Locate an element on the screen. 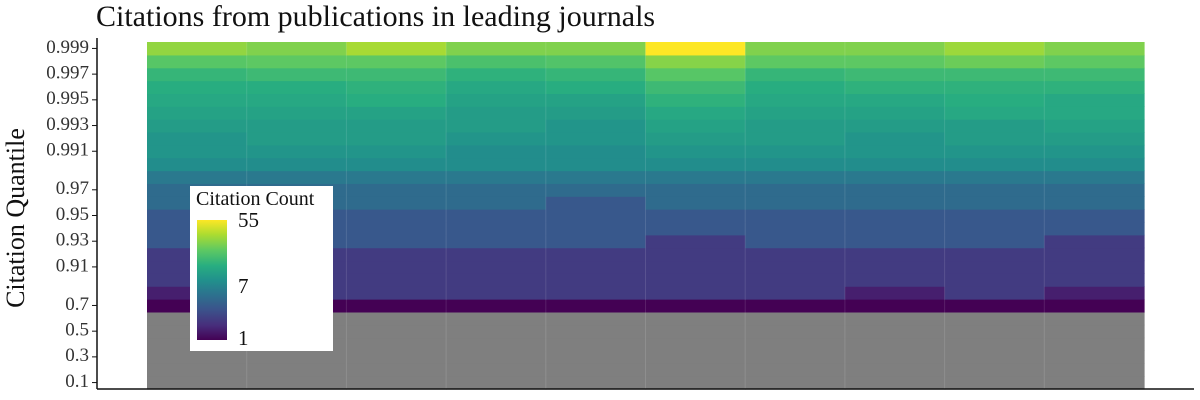 This screenshot has height=400, width=1200. legend-colorbar is located at coordinates (212, 280).